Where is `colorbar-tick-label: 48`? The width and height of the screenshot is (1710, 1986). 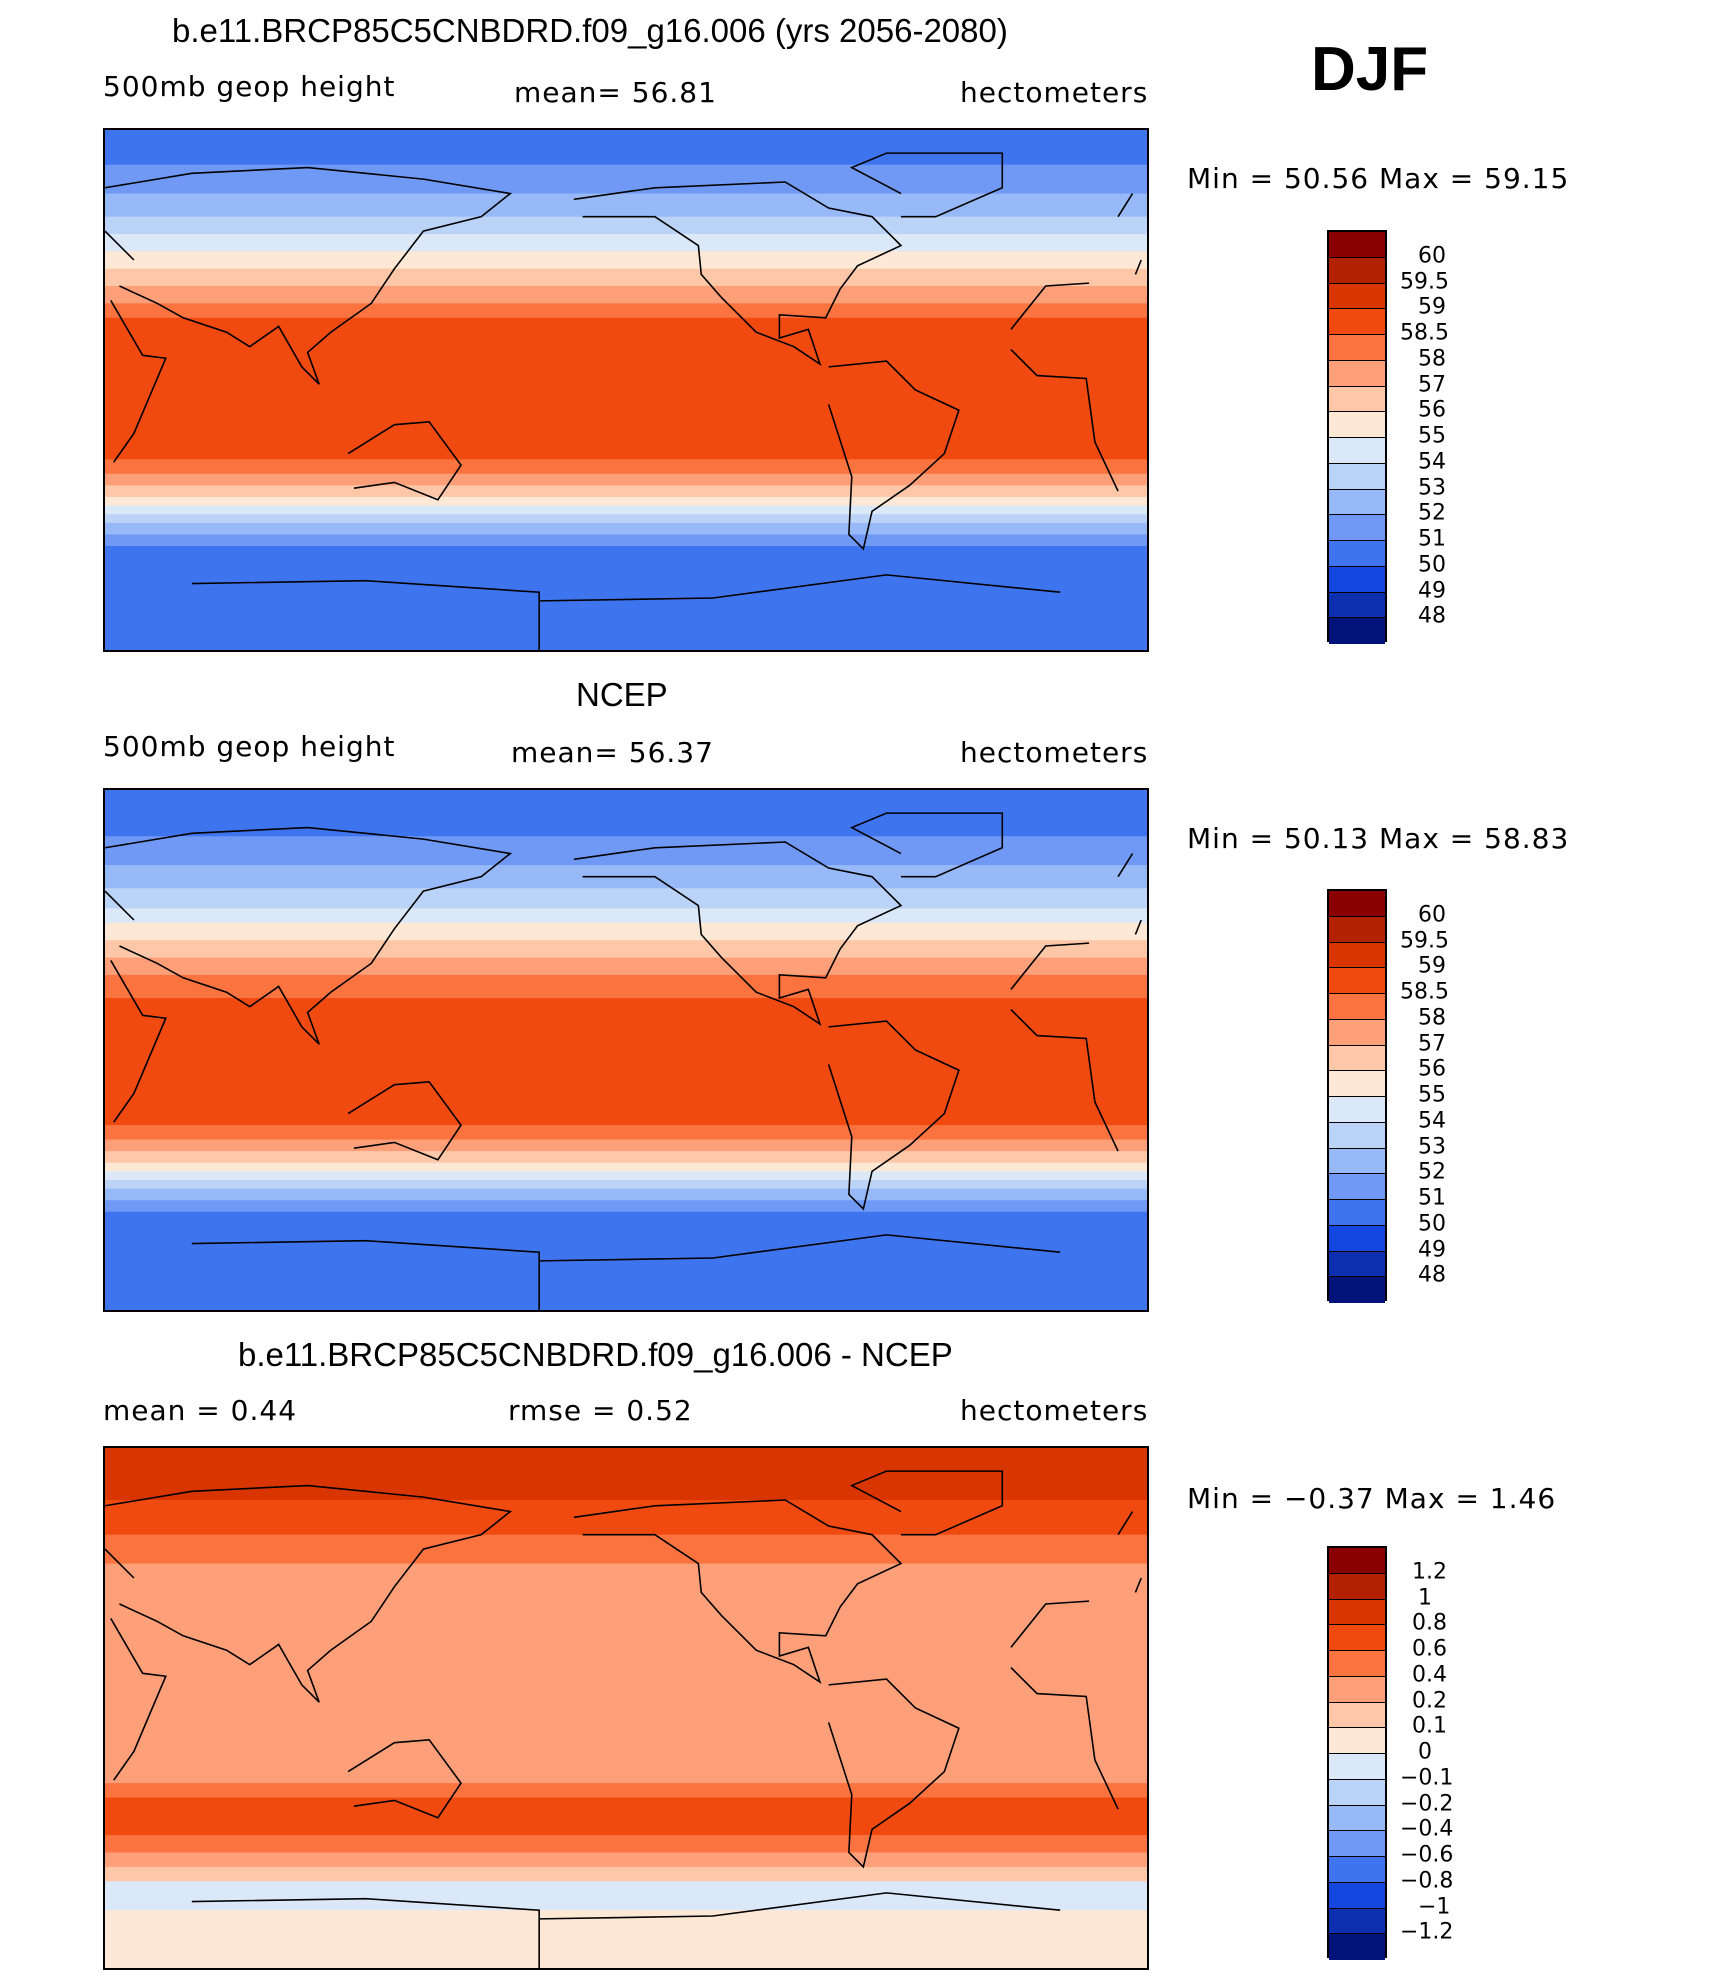 colorbar-tick-label: 48 is located at coordinates (1432, 616).